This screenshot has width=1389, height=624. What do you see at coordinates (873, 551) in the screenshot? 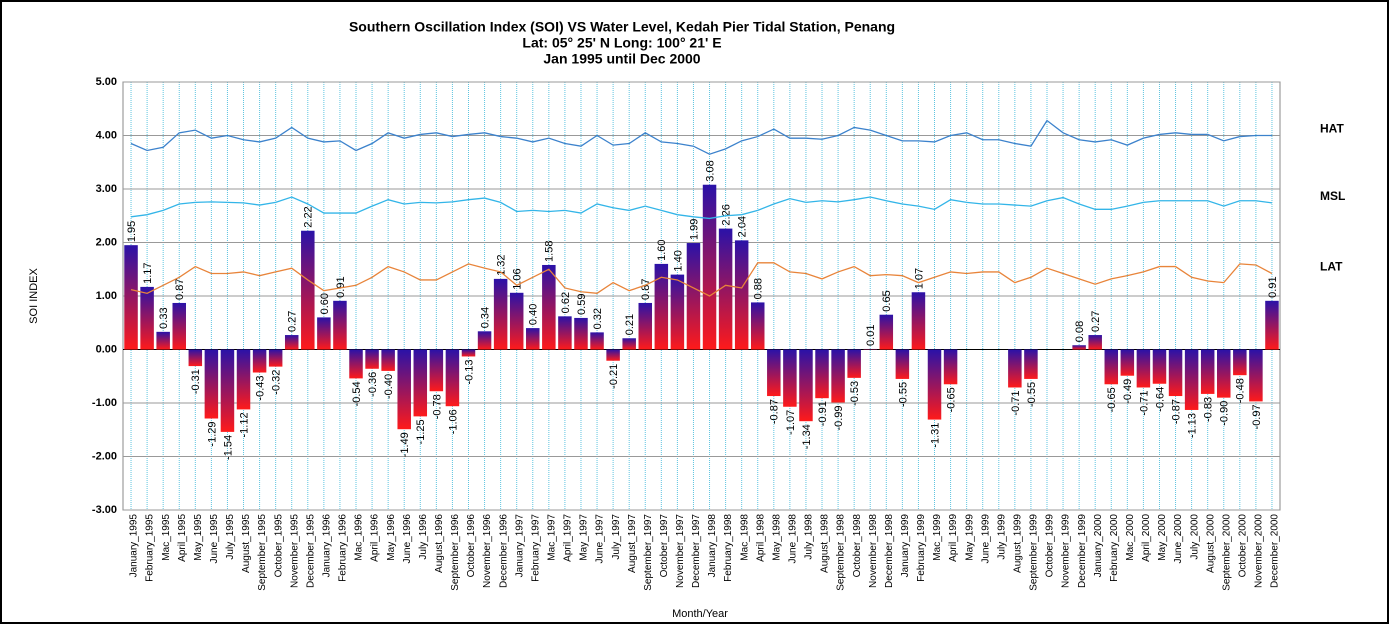
I see `x-tick-label: November_1998` at bounding box center [873, 551].